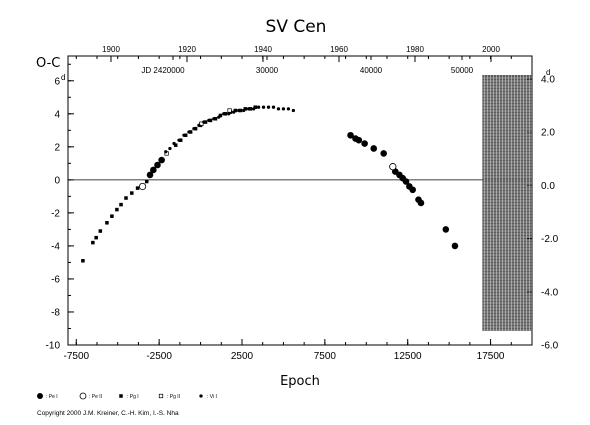 The height and width of the screenshot is (425, 590). What do you see at coordinates (550, 292) in the screenshot?
I see `right-tick-label: -4.0` at bounding box center [550, 292].